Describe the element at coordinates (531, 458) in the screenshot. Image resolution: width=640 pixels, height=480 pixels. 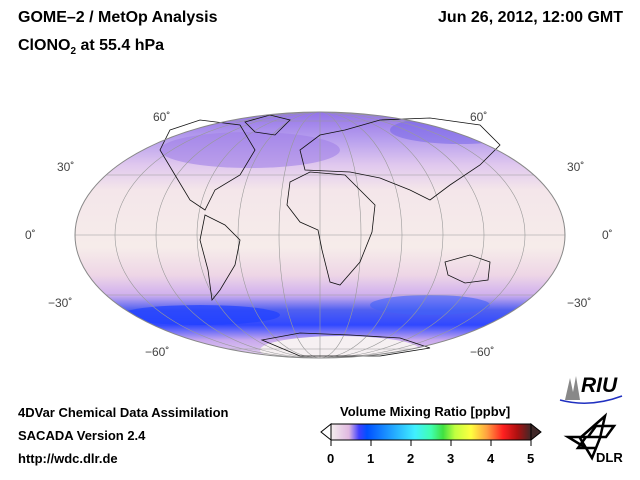
I see `colorbar-tick-5: 5` at that location.